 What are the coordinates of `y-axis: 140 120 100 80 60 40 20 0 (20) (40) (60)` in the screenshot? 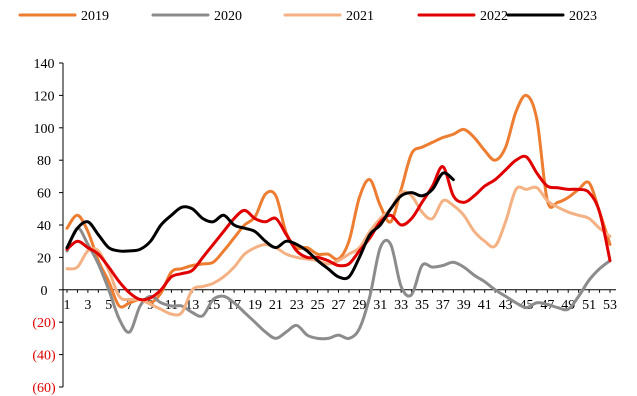 It's located at (48, 226).